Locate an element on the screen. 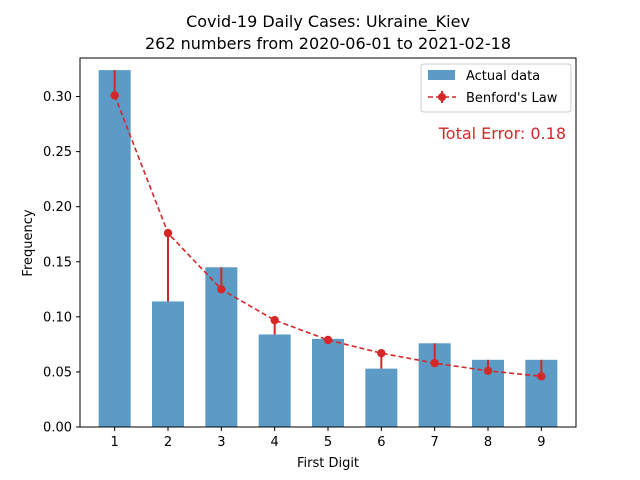 This screenshot has width=640, height=480. y-tick-label: 0.15 is located at coordinates (57, 262).